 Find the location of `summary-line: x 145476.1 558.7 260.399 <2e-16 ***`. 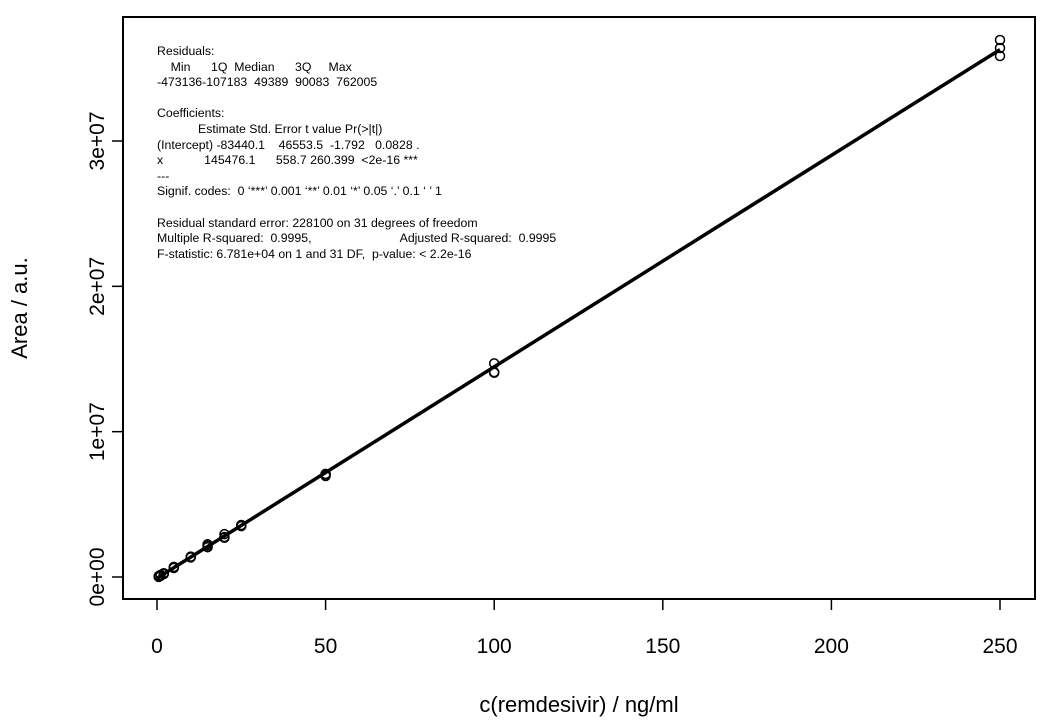

summary-line: x 145476.1 558.7 260.399 <2e-16 *** is located at coordinates (287, 160).